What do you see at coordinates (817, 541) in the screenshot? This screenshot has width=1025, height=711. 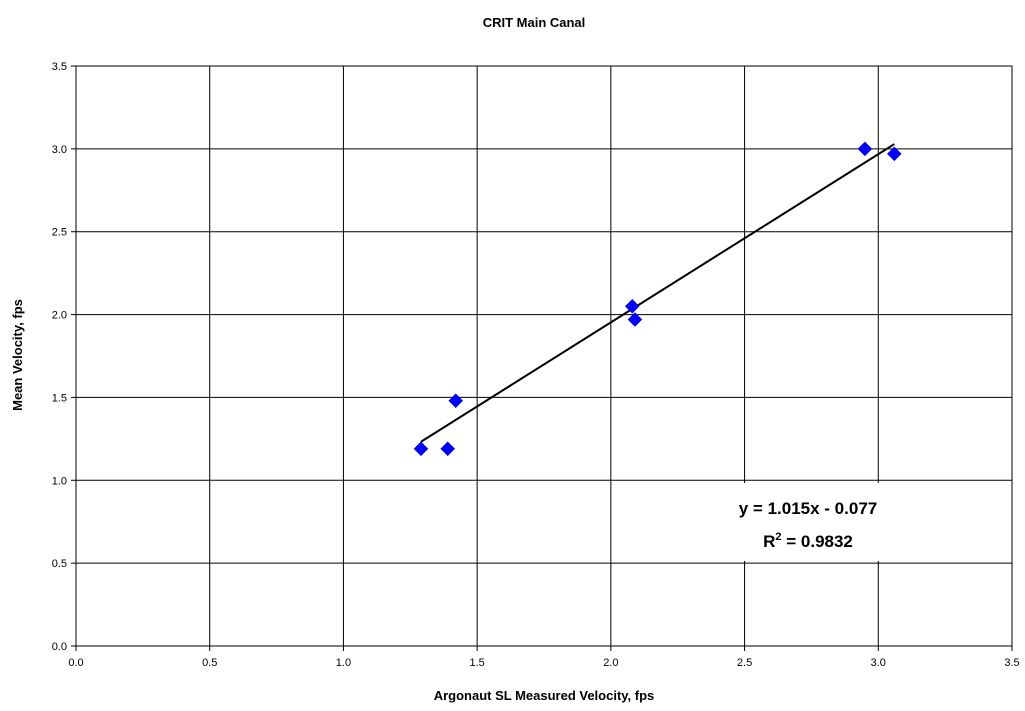 I see `r-squared-value: = 0.9832` at bounding box center [817, 541].